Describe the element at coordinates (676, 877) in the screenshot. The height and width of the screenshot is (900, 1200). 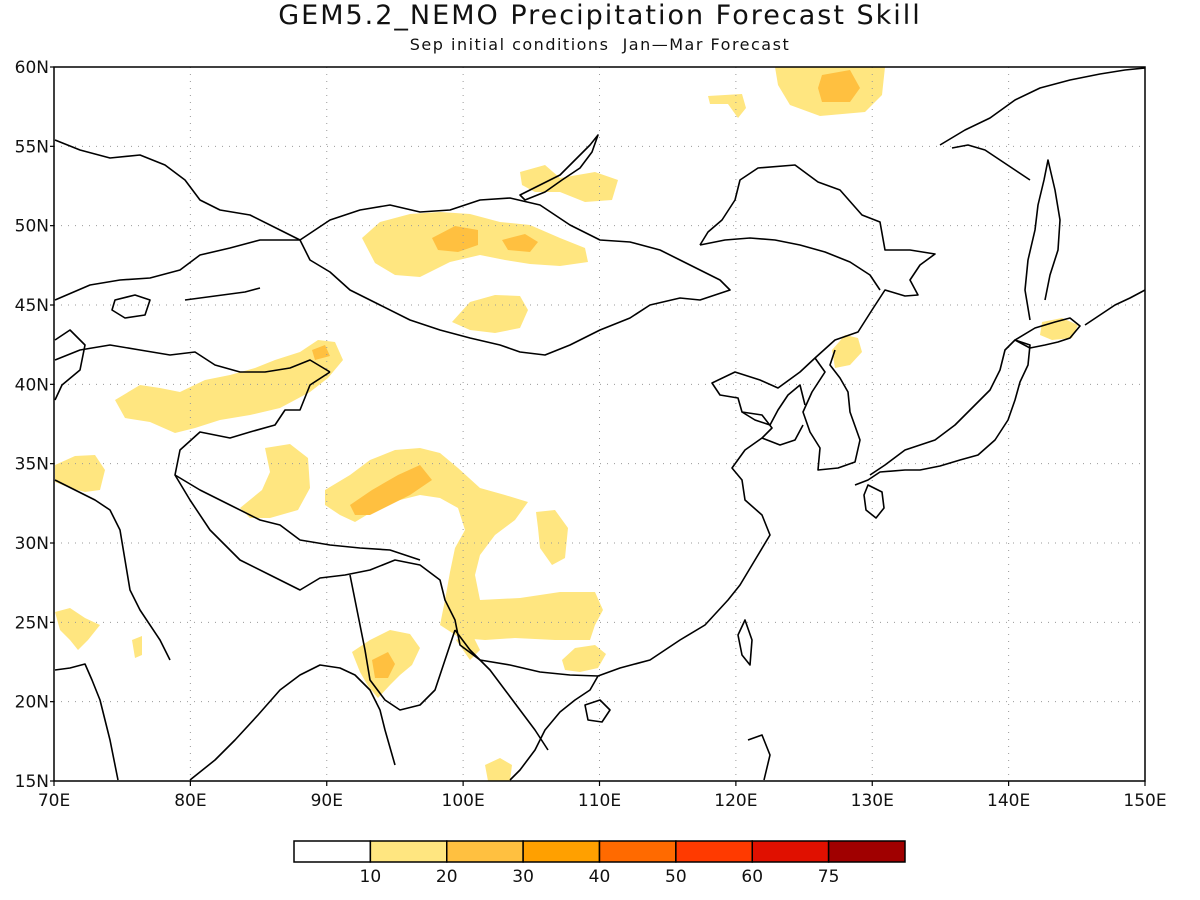
I see `colorbar-label: 50` at that location.